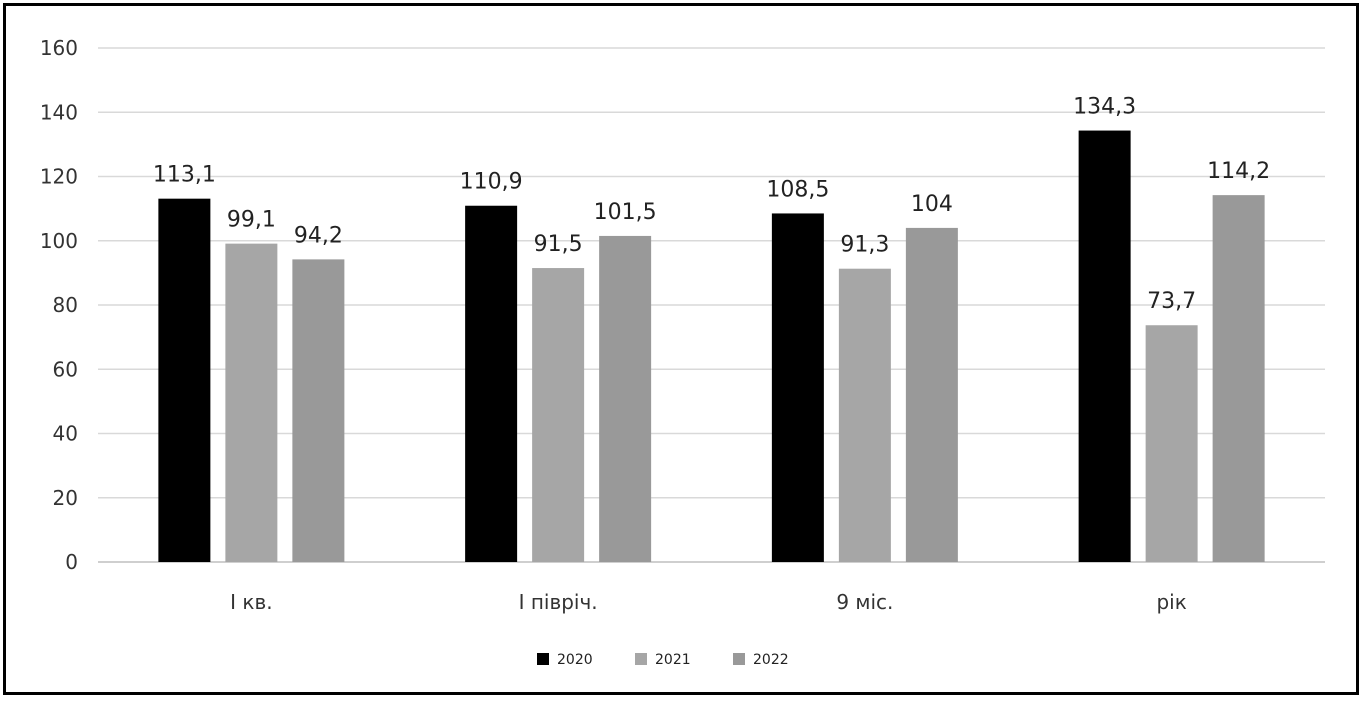  Describe the element at coordinates (625, 212) in the screenshot. I see `data-label-2022-1: 101,5` at that location.